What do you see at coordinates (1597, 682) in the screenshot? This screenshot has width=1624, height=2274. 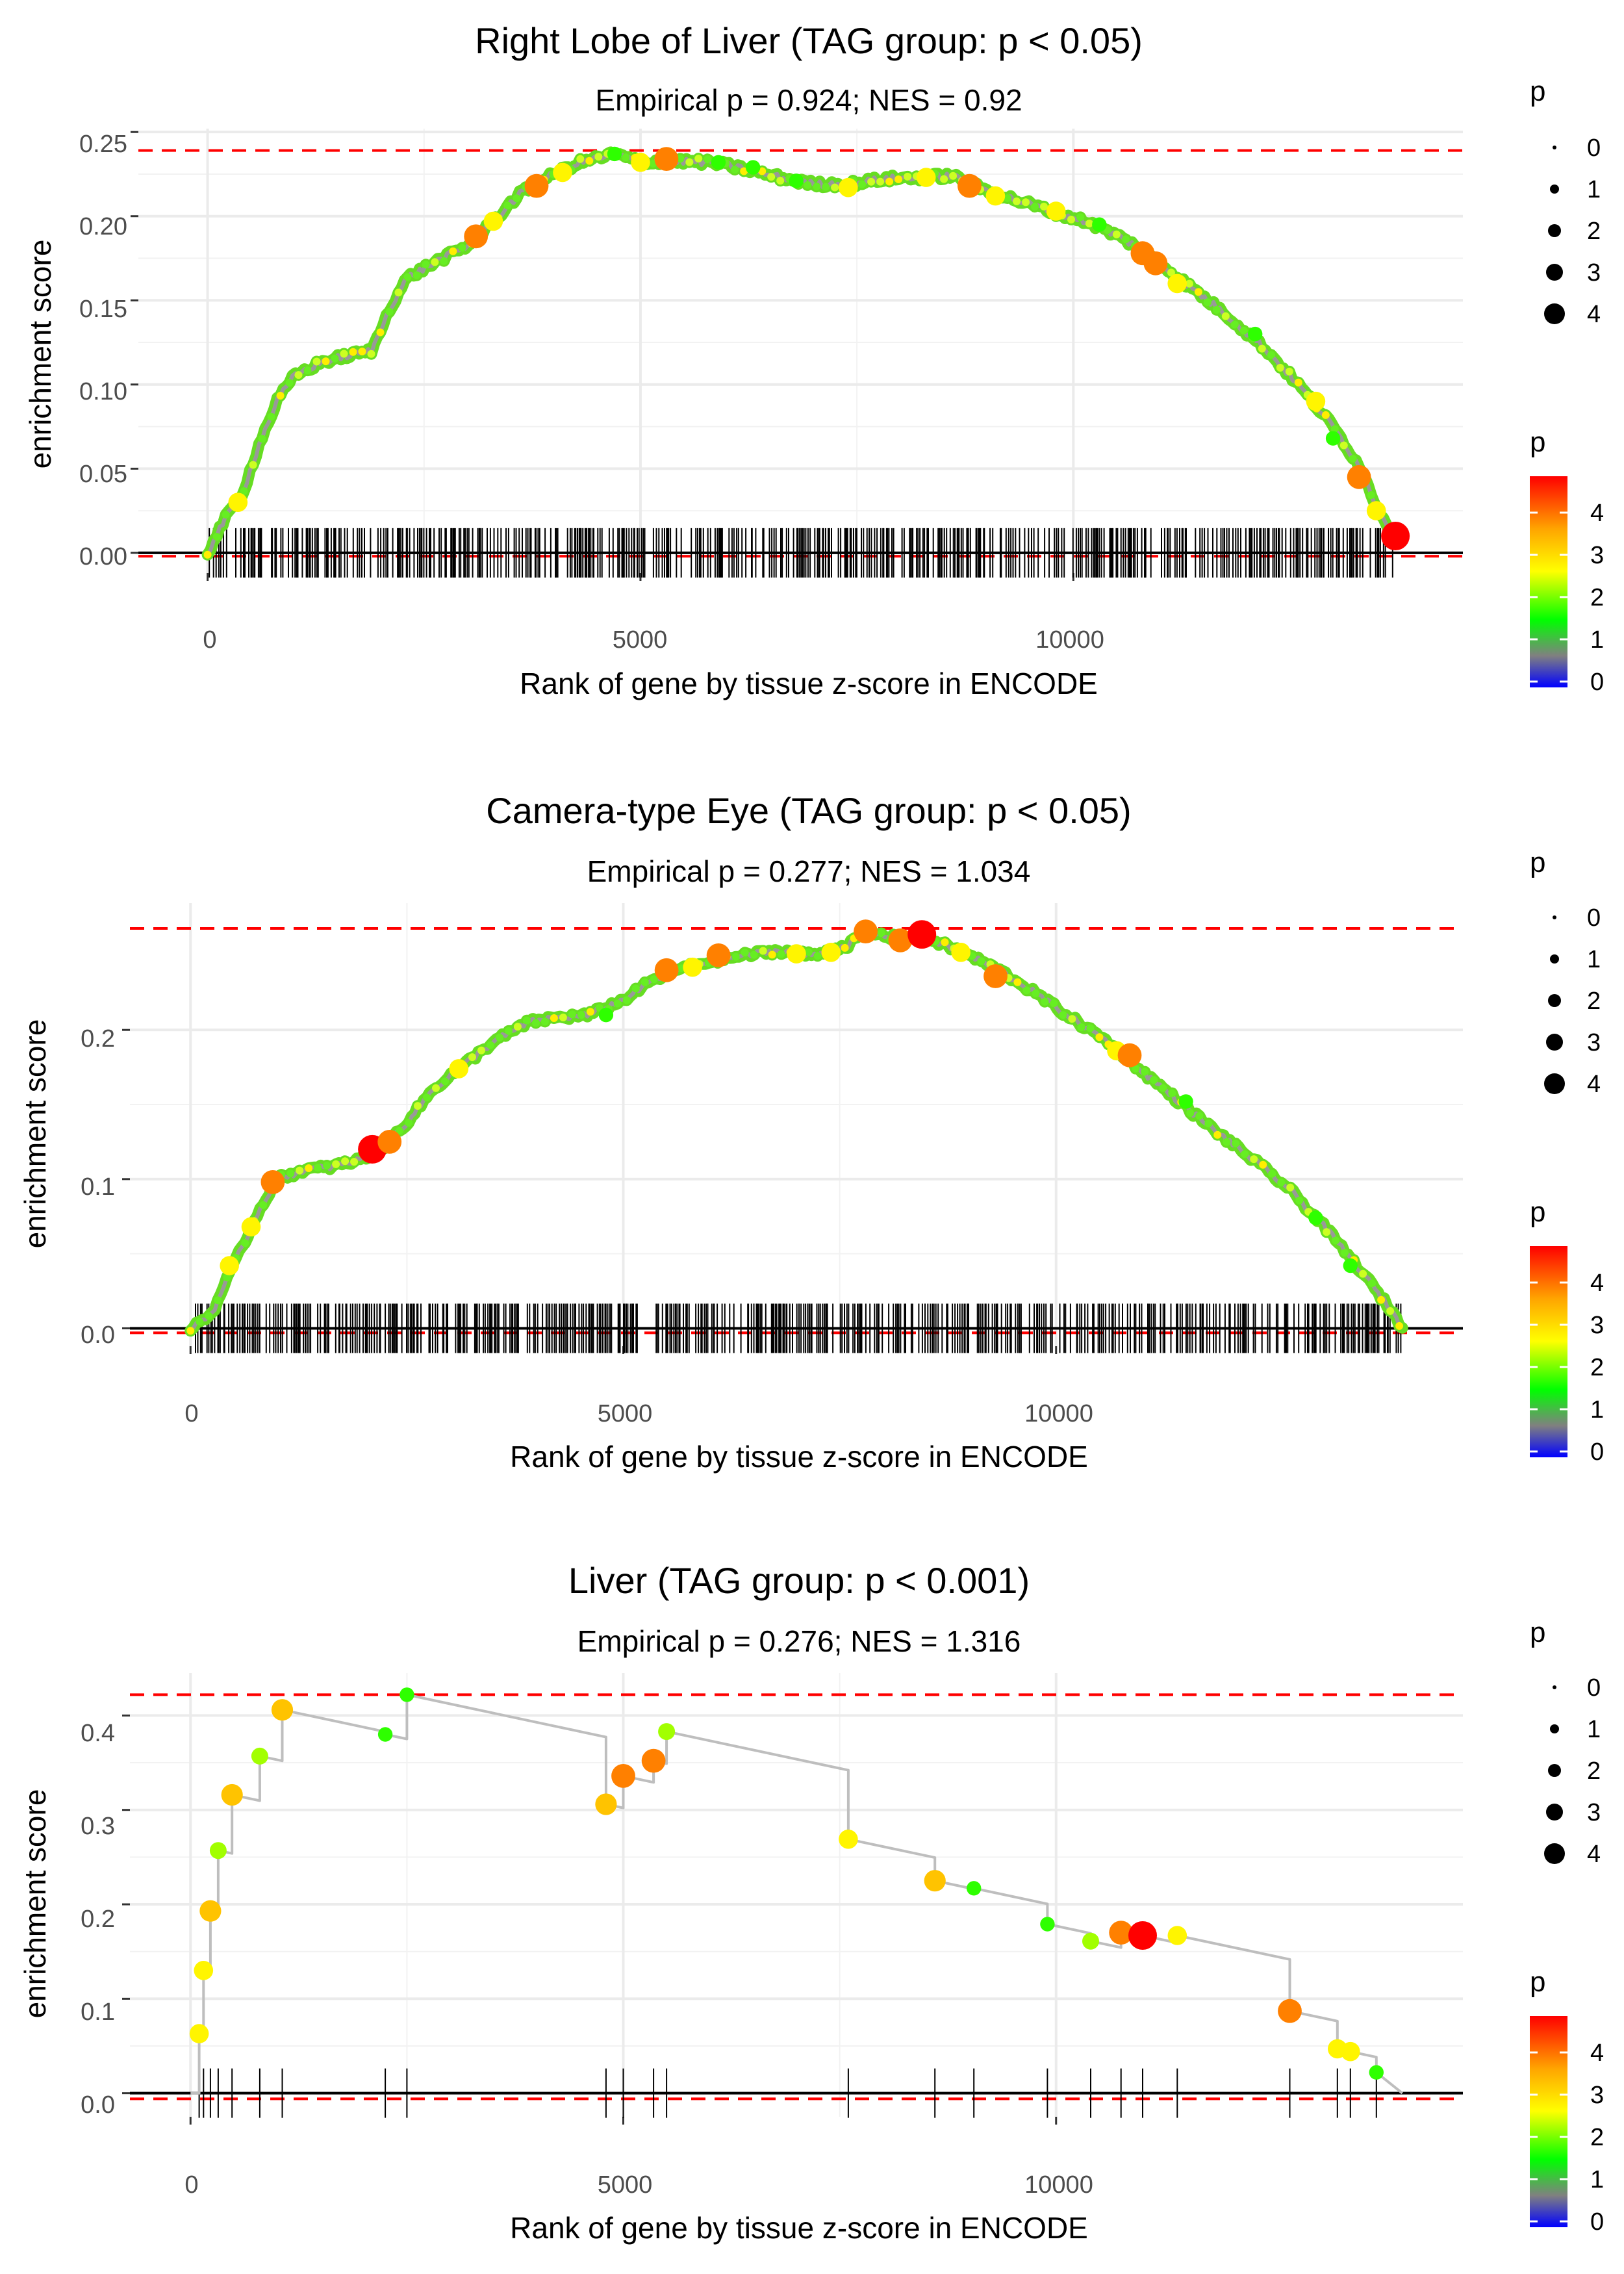 I see `color-legend-label: 0` at bounding box center [1597, 682].